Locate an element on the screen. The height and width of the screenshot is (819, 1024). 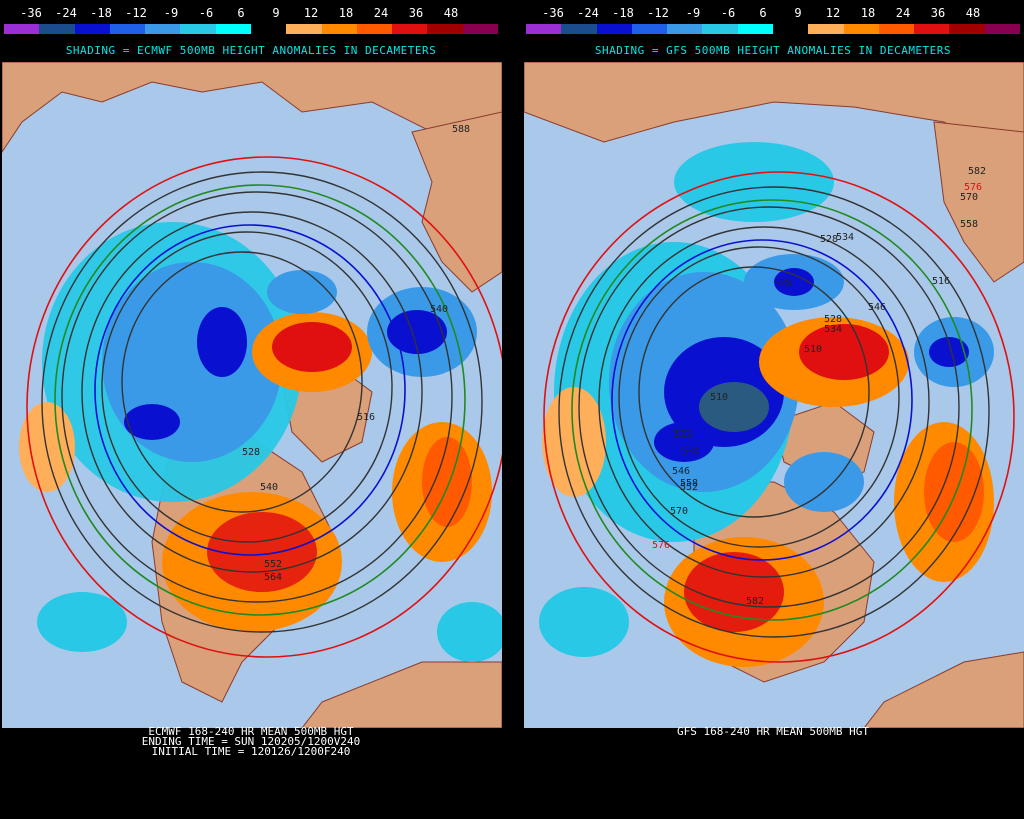
contour-label: 582 is located at coordinates (977, 171).